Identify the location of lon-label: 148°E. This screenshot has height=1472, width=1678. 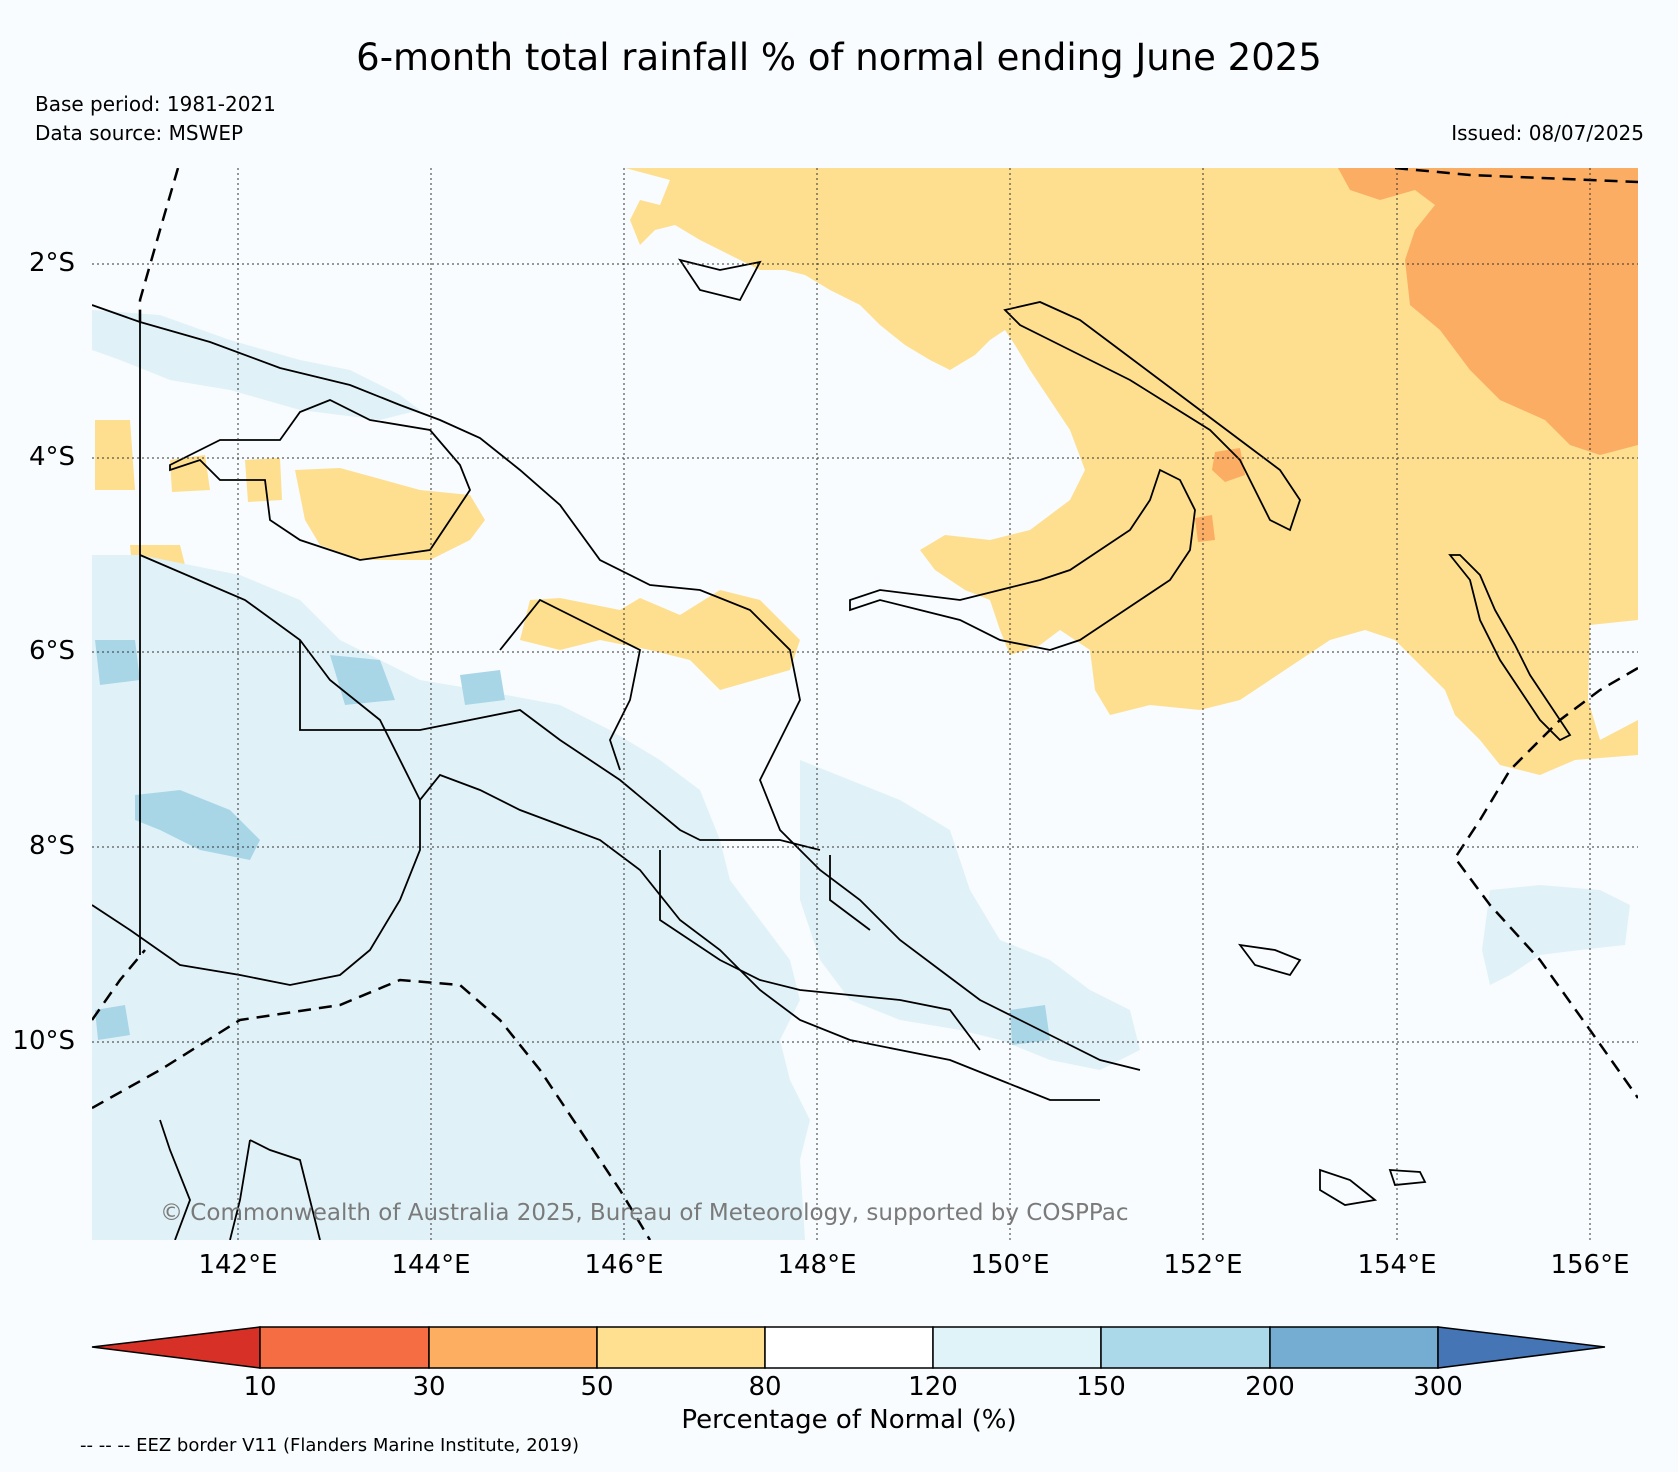
(817, 1265).